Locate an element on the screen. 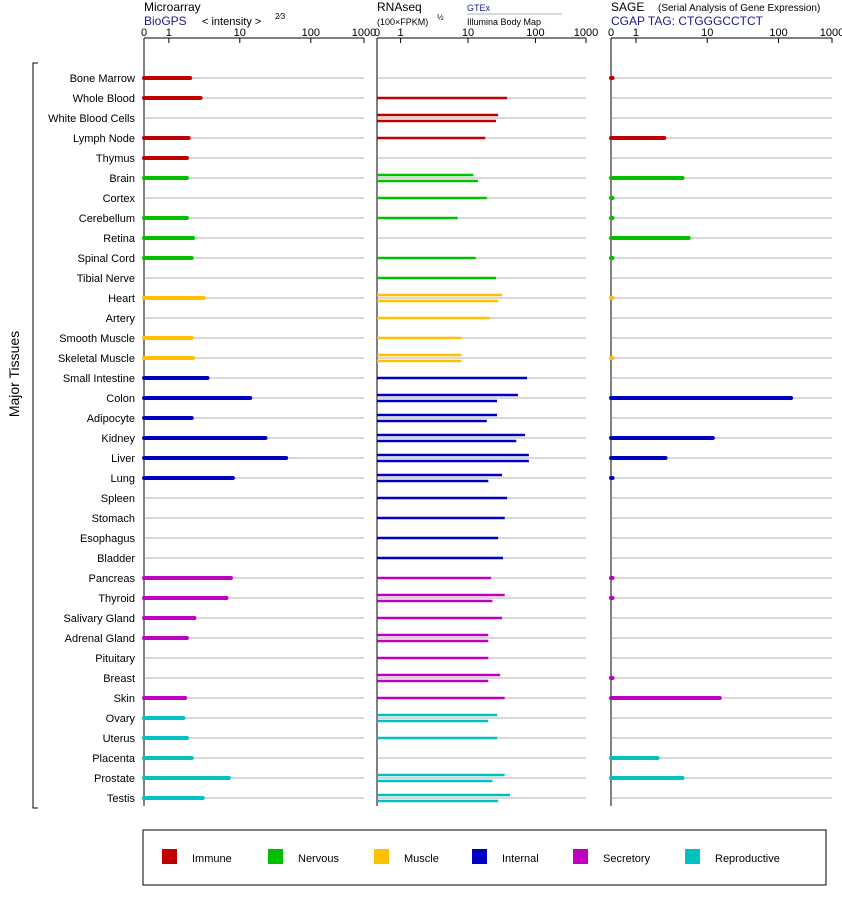  tissue-label: Breast is located at coordinates (119, 679).